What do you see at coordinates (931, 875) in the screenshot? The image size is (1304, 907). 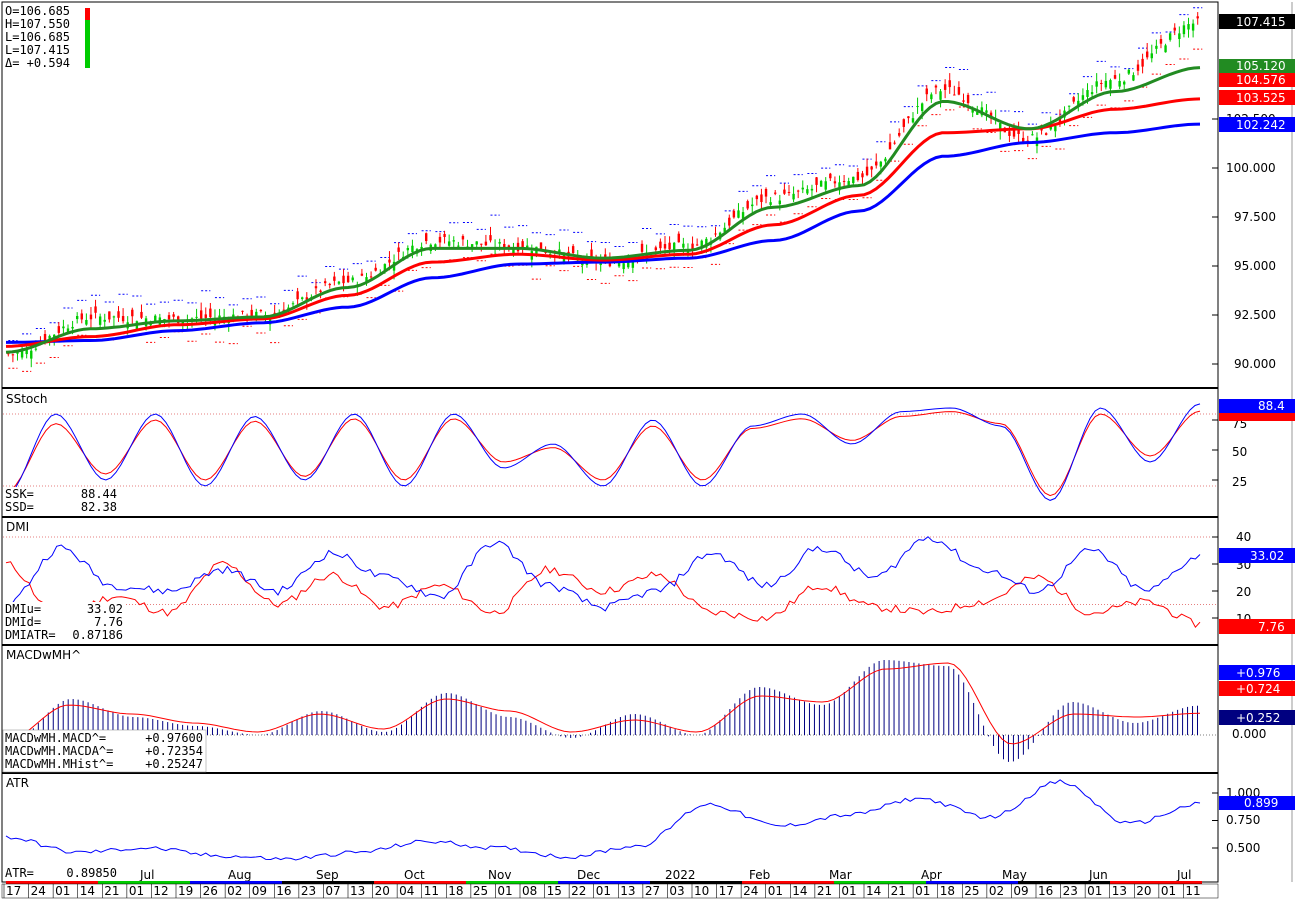 I see `month-label: Apr` at bounding box center [931, 875].